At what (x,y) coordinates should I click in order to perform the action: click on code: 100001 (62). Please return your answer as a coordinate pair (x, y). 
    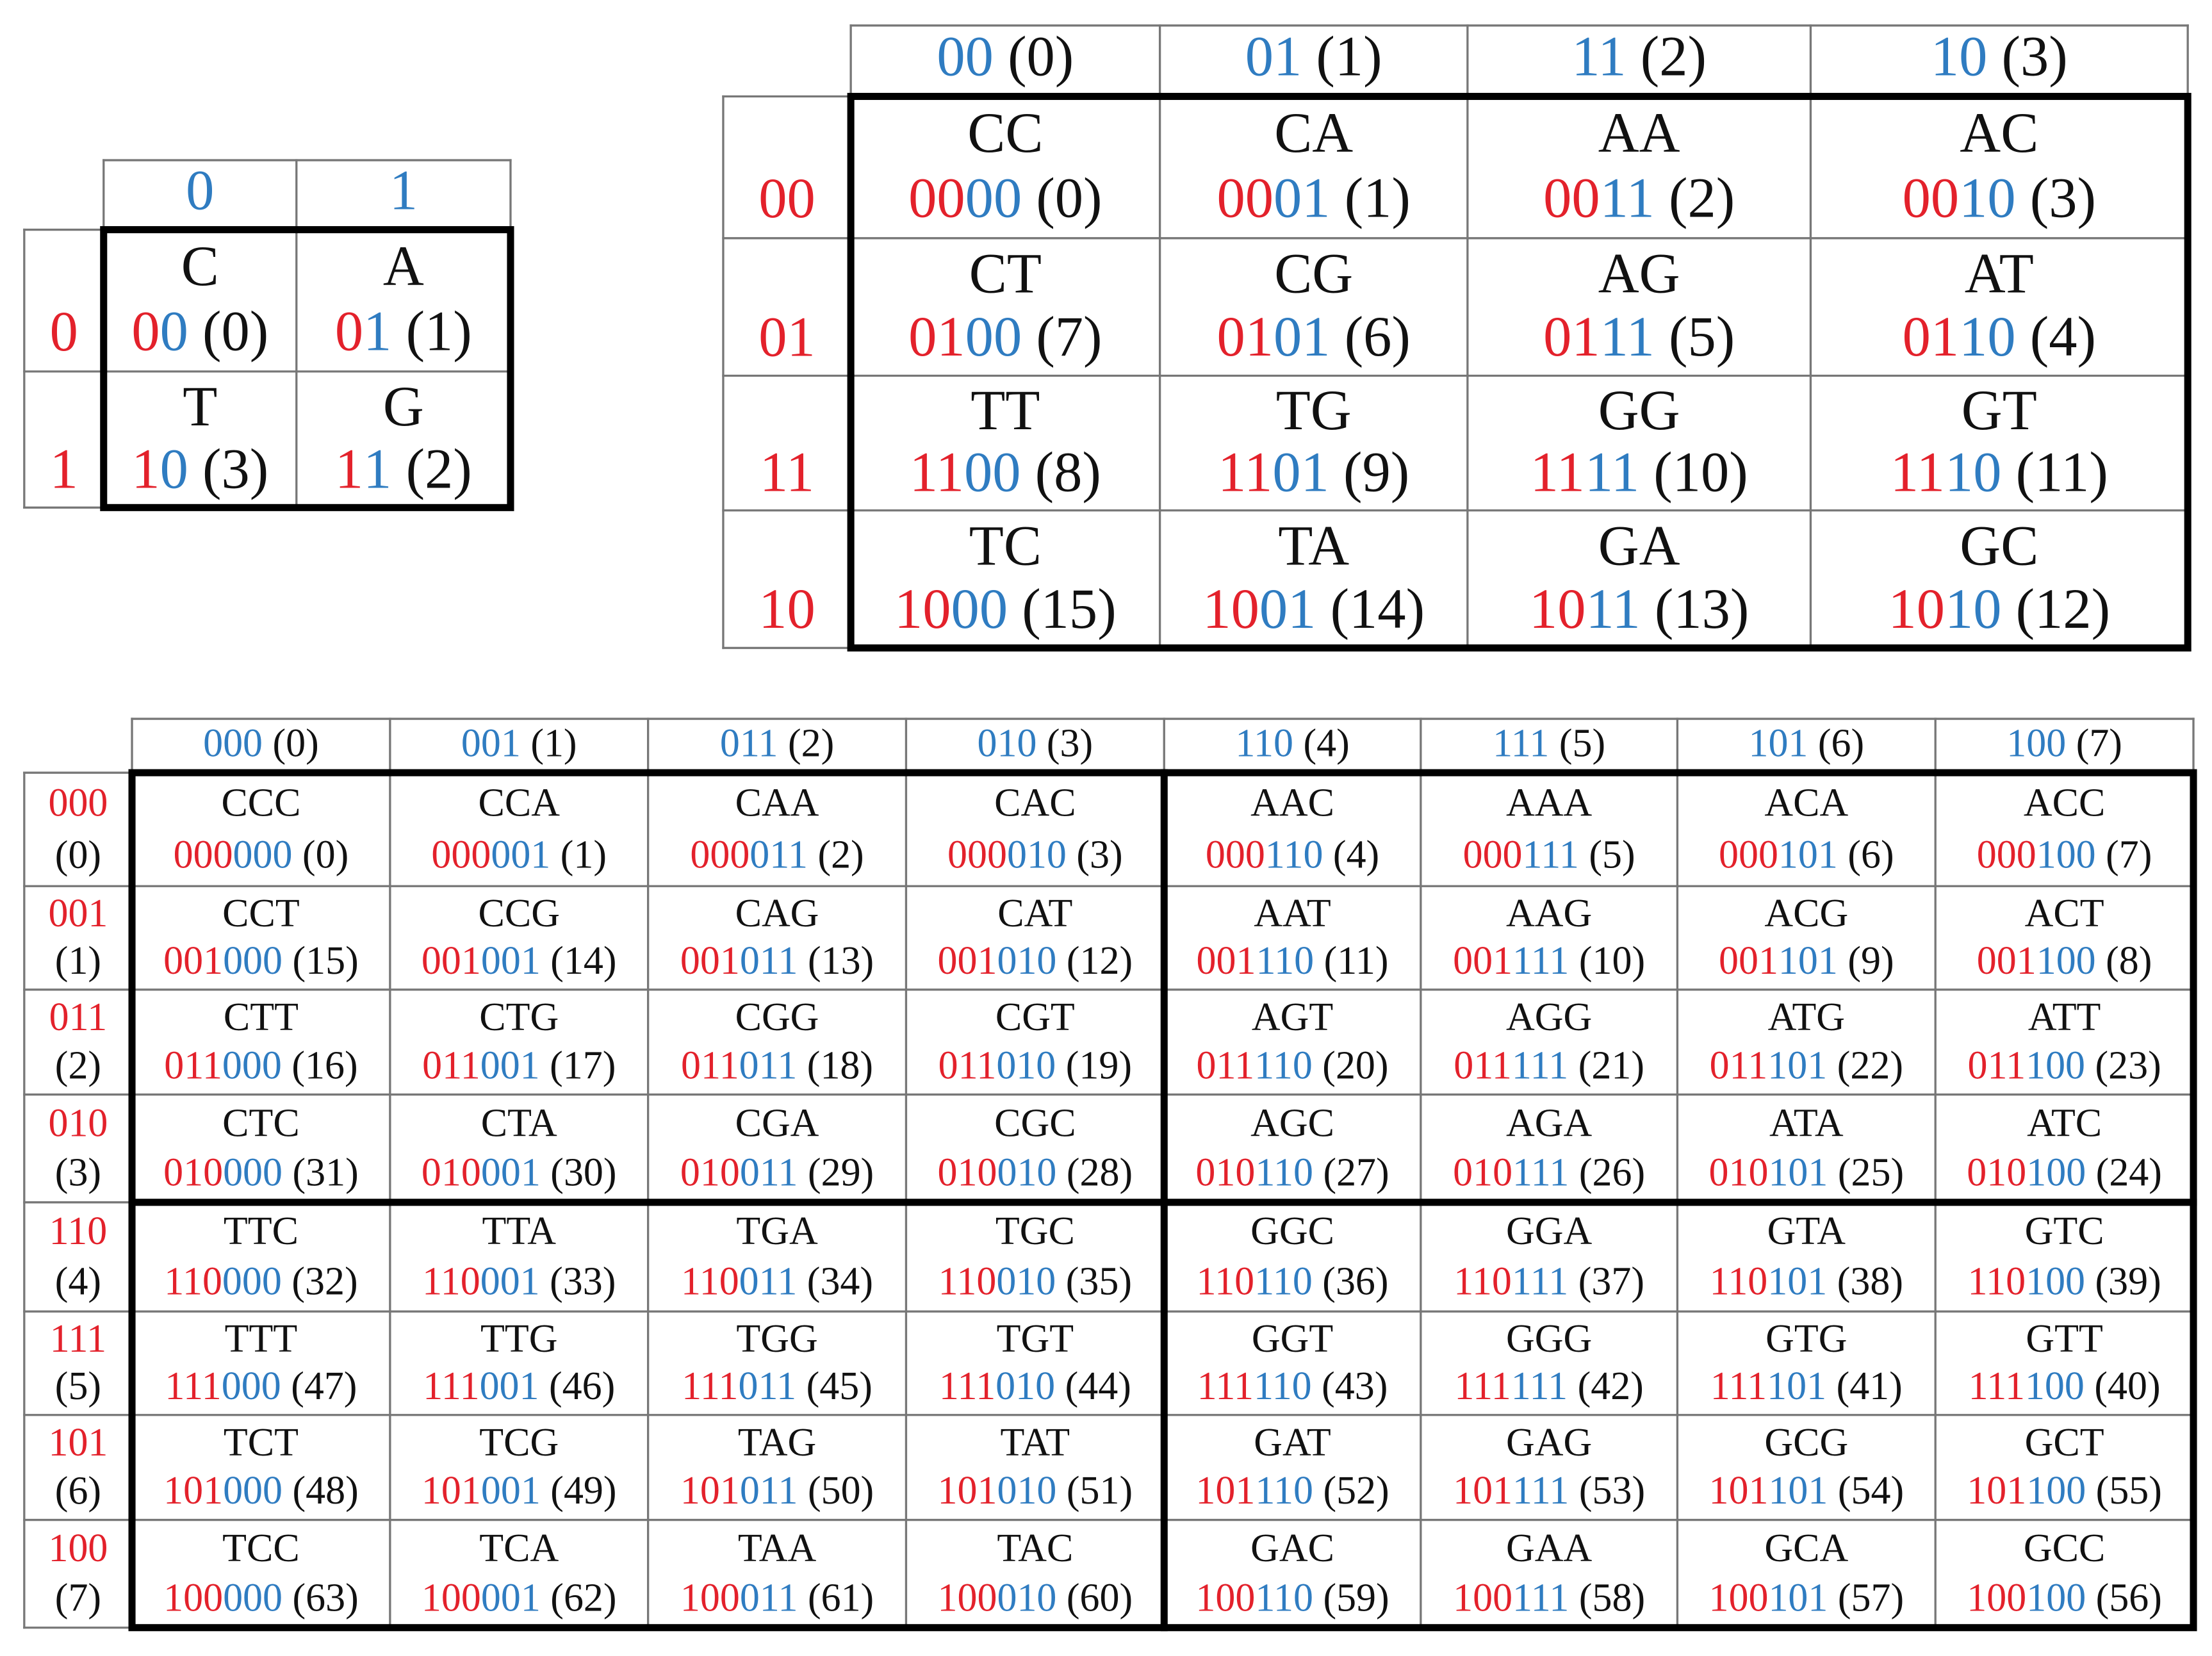
    Looking at the image, I should click on (519, 1598).